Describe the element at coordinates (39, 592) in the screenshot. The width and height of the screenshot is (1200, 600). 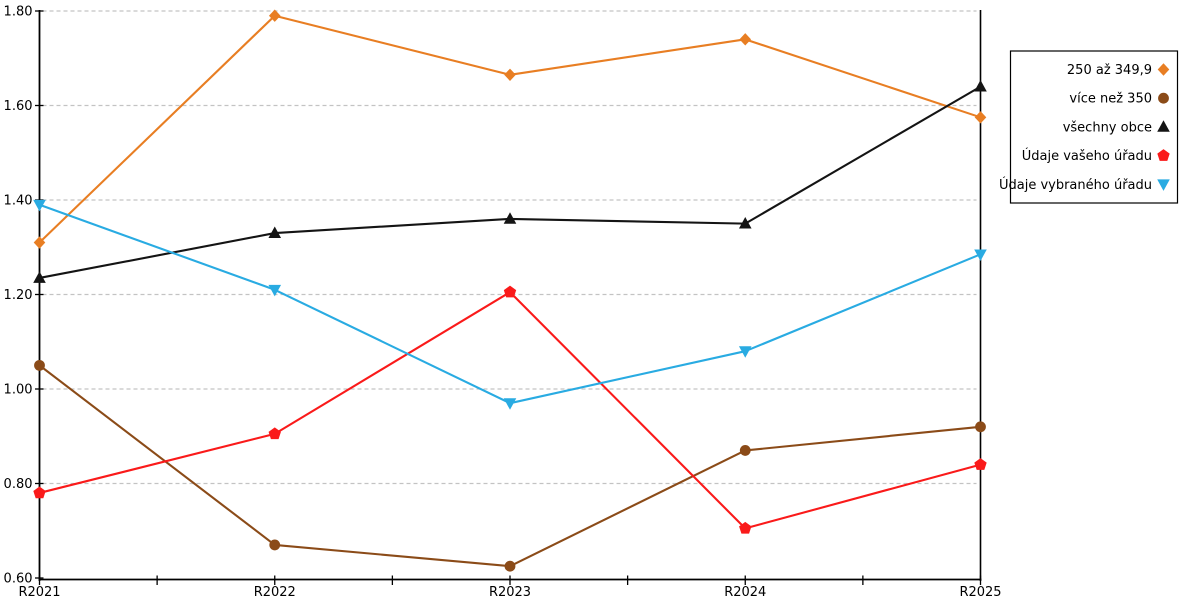
I see `x-category-label: R2021` at that location.